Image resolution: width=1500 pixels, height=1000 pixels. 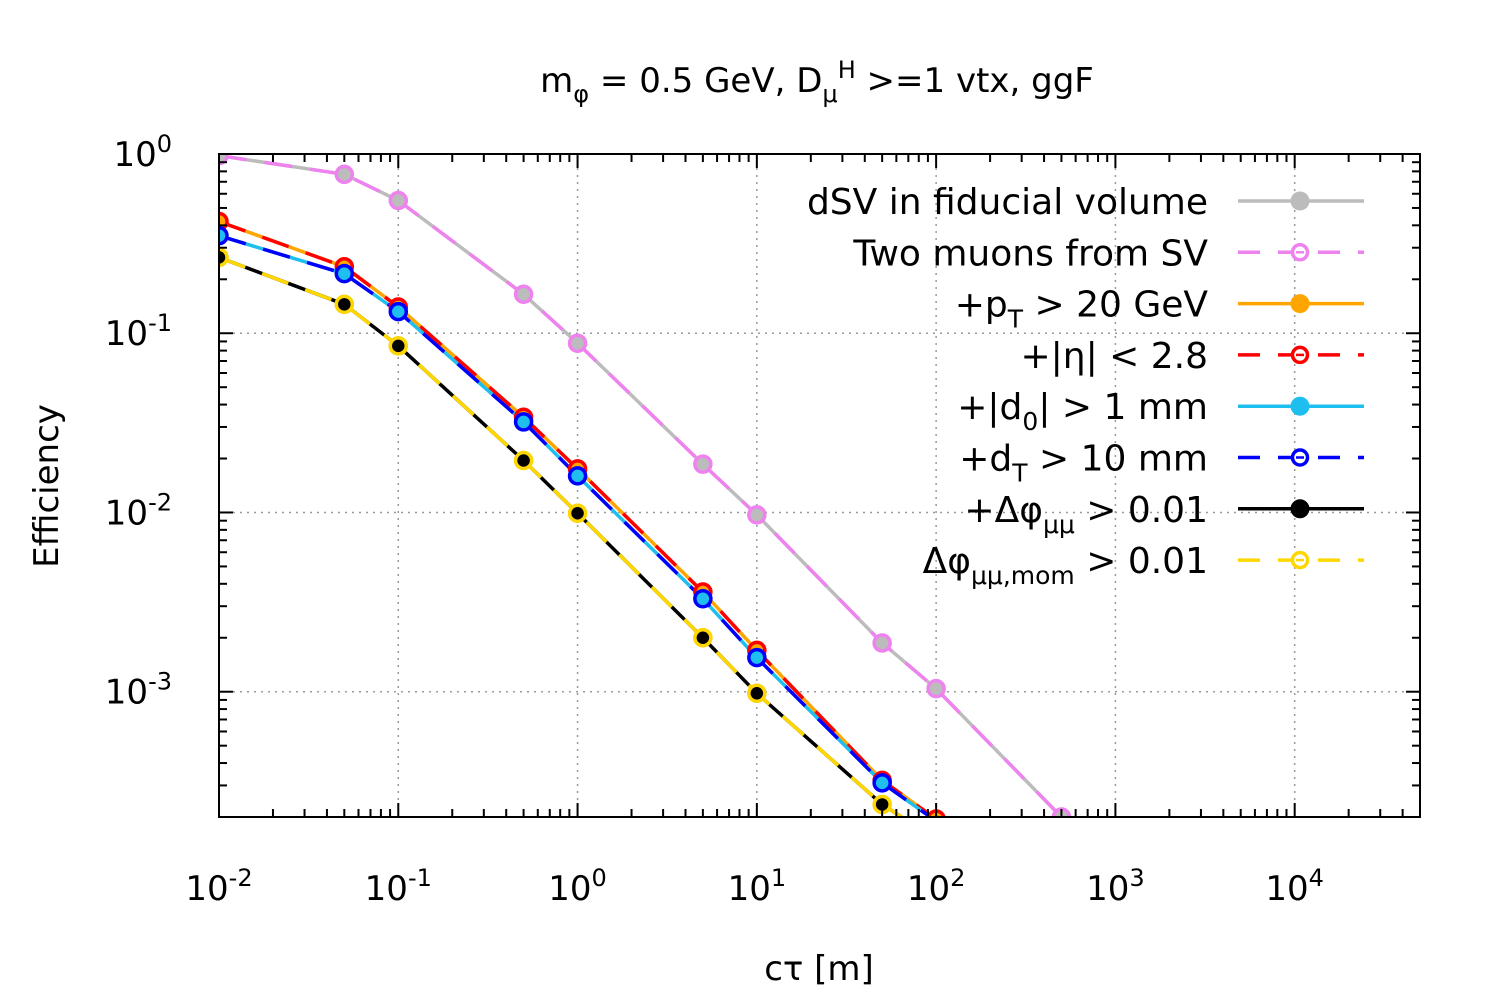 What do you see at coordinates (817, 82) in the screenshot?
I see `chart-title: mφ = 0.5 GeV, DμH >=1 vtx, ggF` at bounding box center [817, 82].